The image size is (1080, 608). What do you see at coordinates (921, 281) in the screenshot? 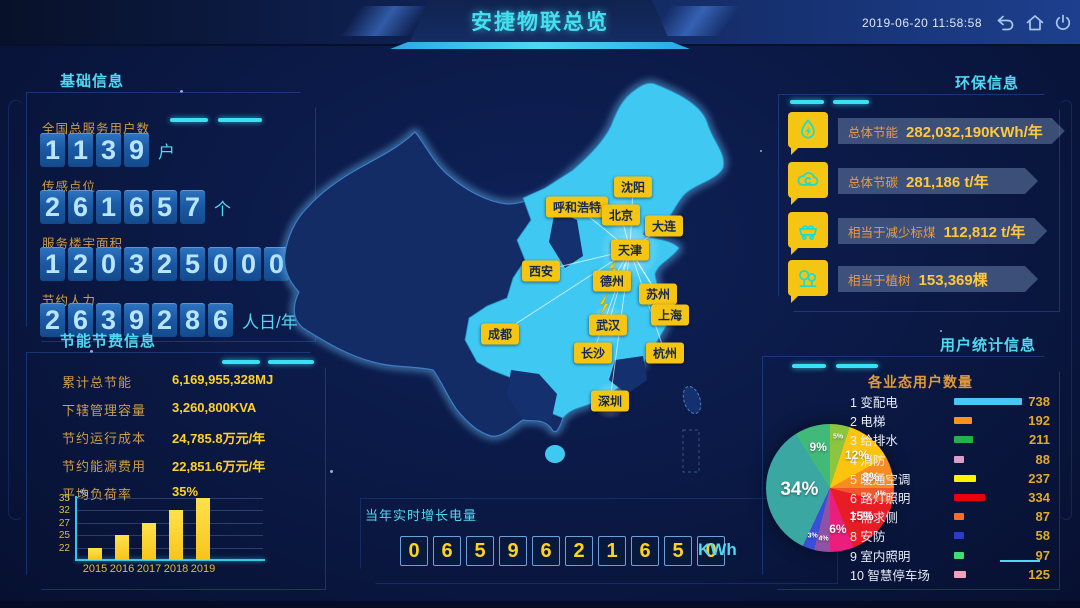
I see `env-row: 相当于植树 153,369棵` at bounding box center [921, 281].